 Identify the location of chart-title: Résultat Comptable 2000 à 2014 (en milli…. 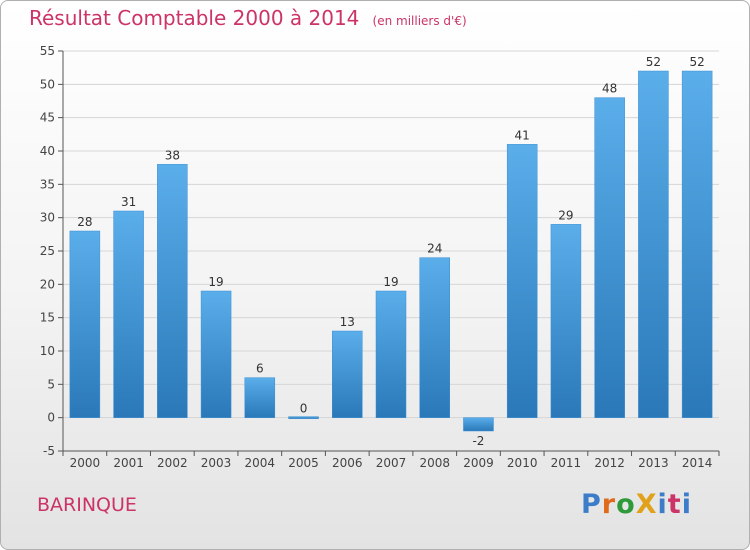
(248, 18).